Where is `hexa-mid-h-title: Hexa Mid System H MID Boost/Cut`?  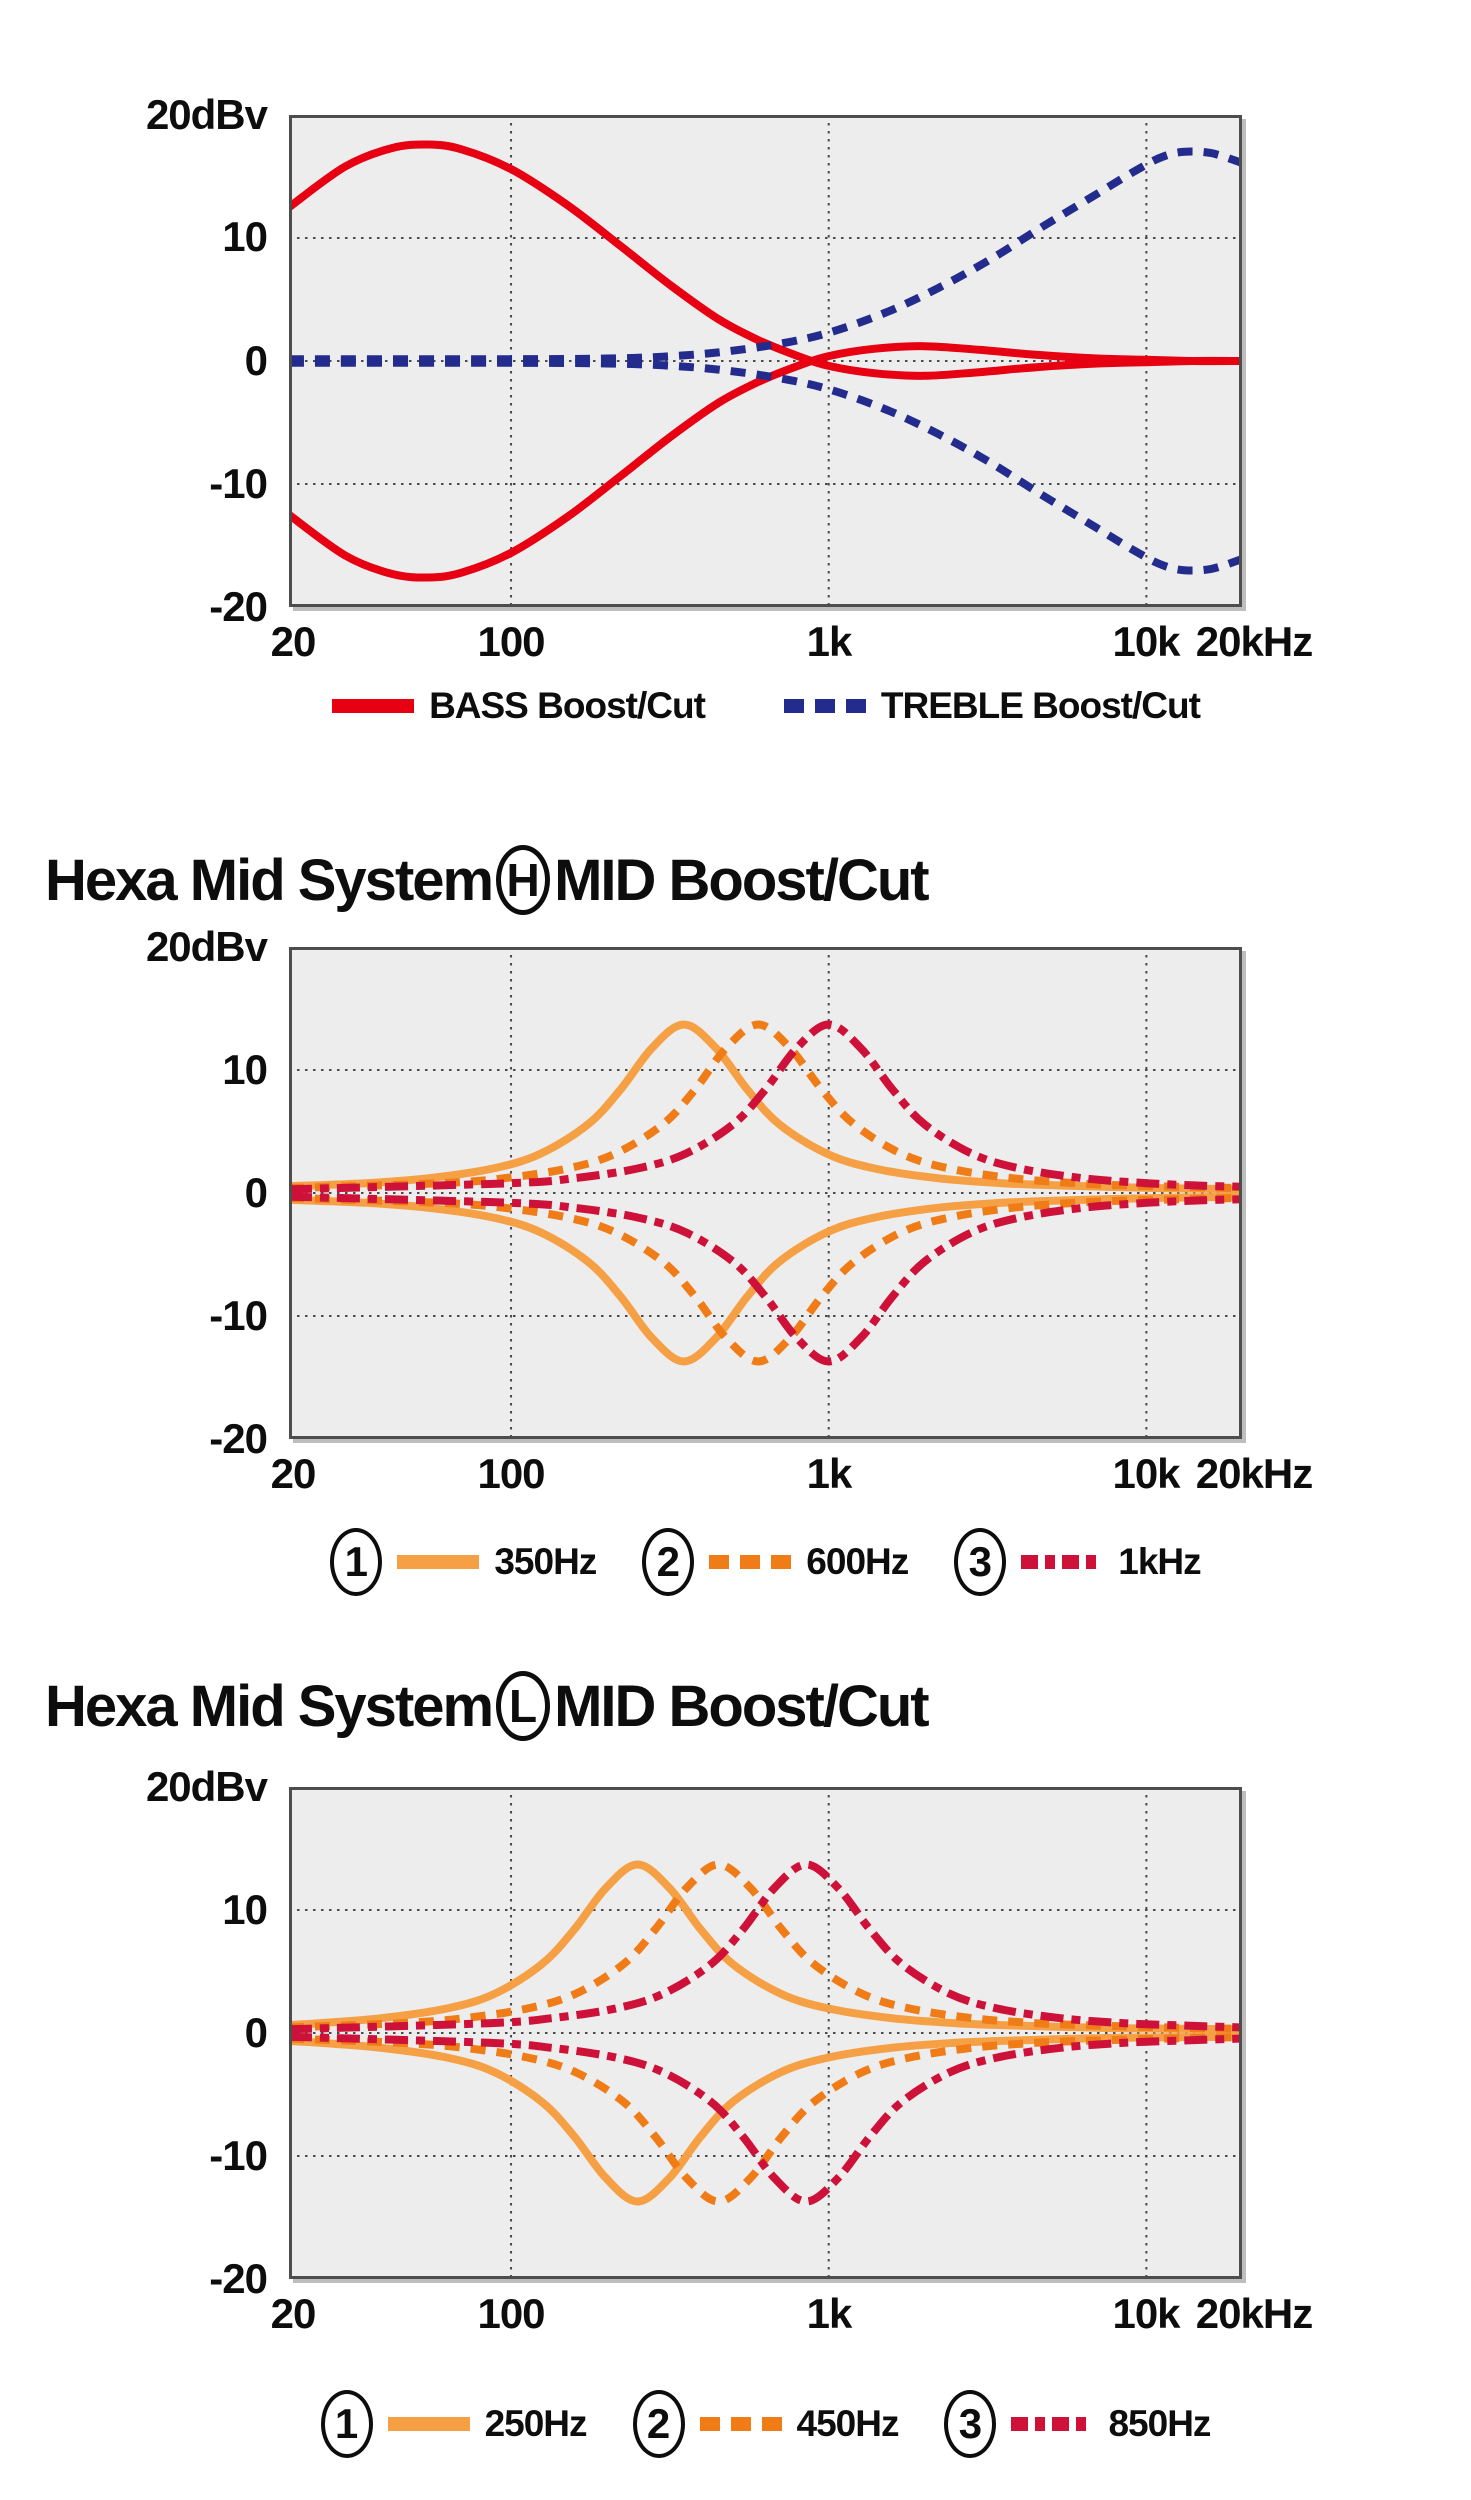 hexa-mid-h-title: Hexa Mid System H MID Boost/Cut is located at coordinates (487, 880).